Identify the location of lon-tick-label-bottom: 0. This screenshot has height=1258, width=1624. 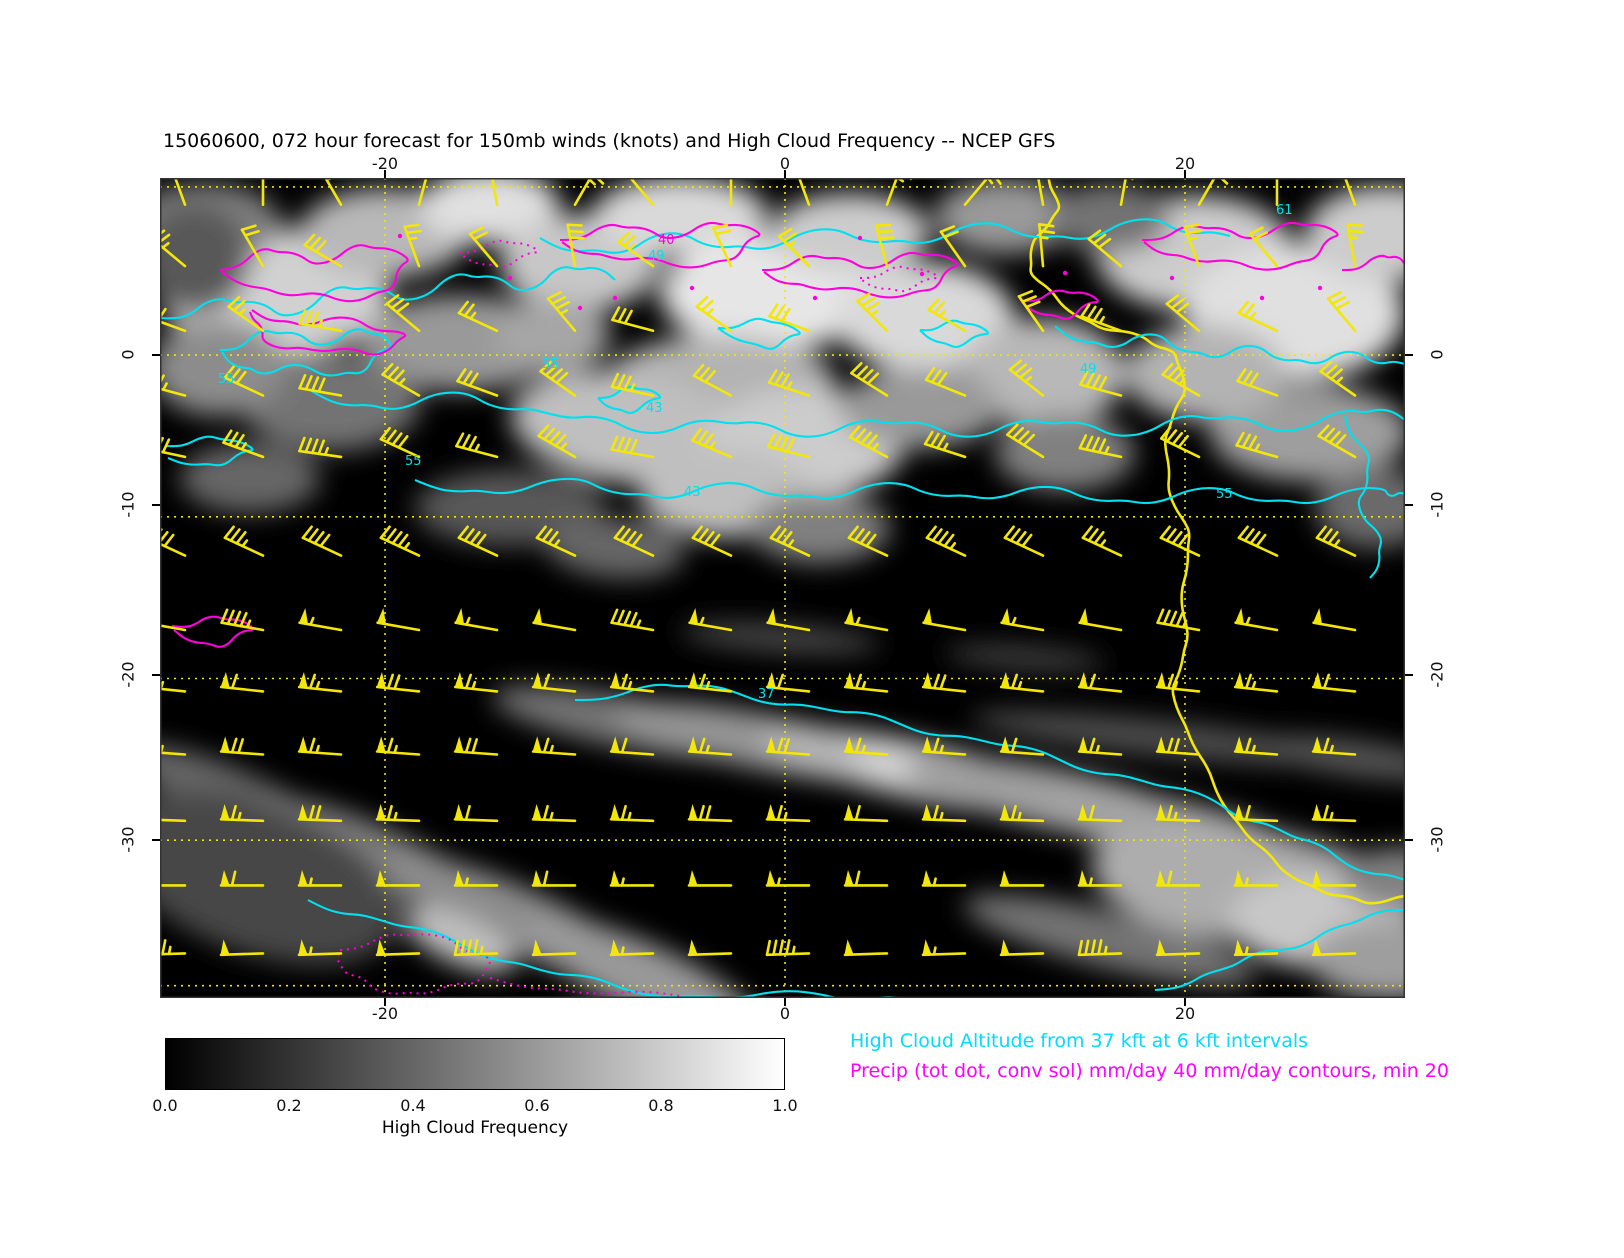
(785, 1013).